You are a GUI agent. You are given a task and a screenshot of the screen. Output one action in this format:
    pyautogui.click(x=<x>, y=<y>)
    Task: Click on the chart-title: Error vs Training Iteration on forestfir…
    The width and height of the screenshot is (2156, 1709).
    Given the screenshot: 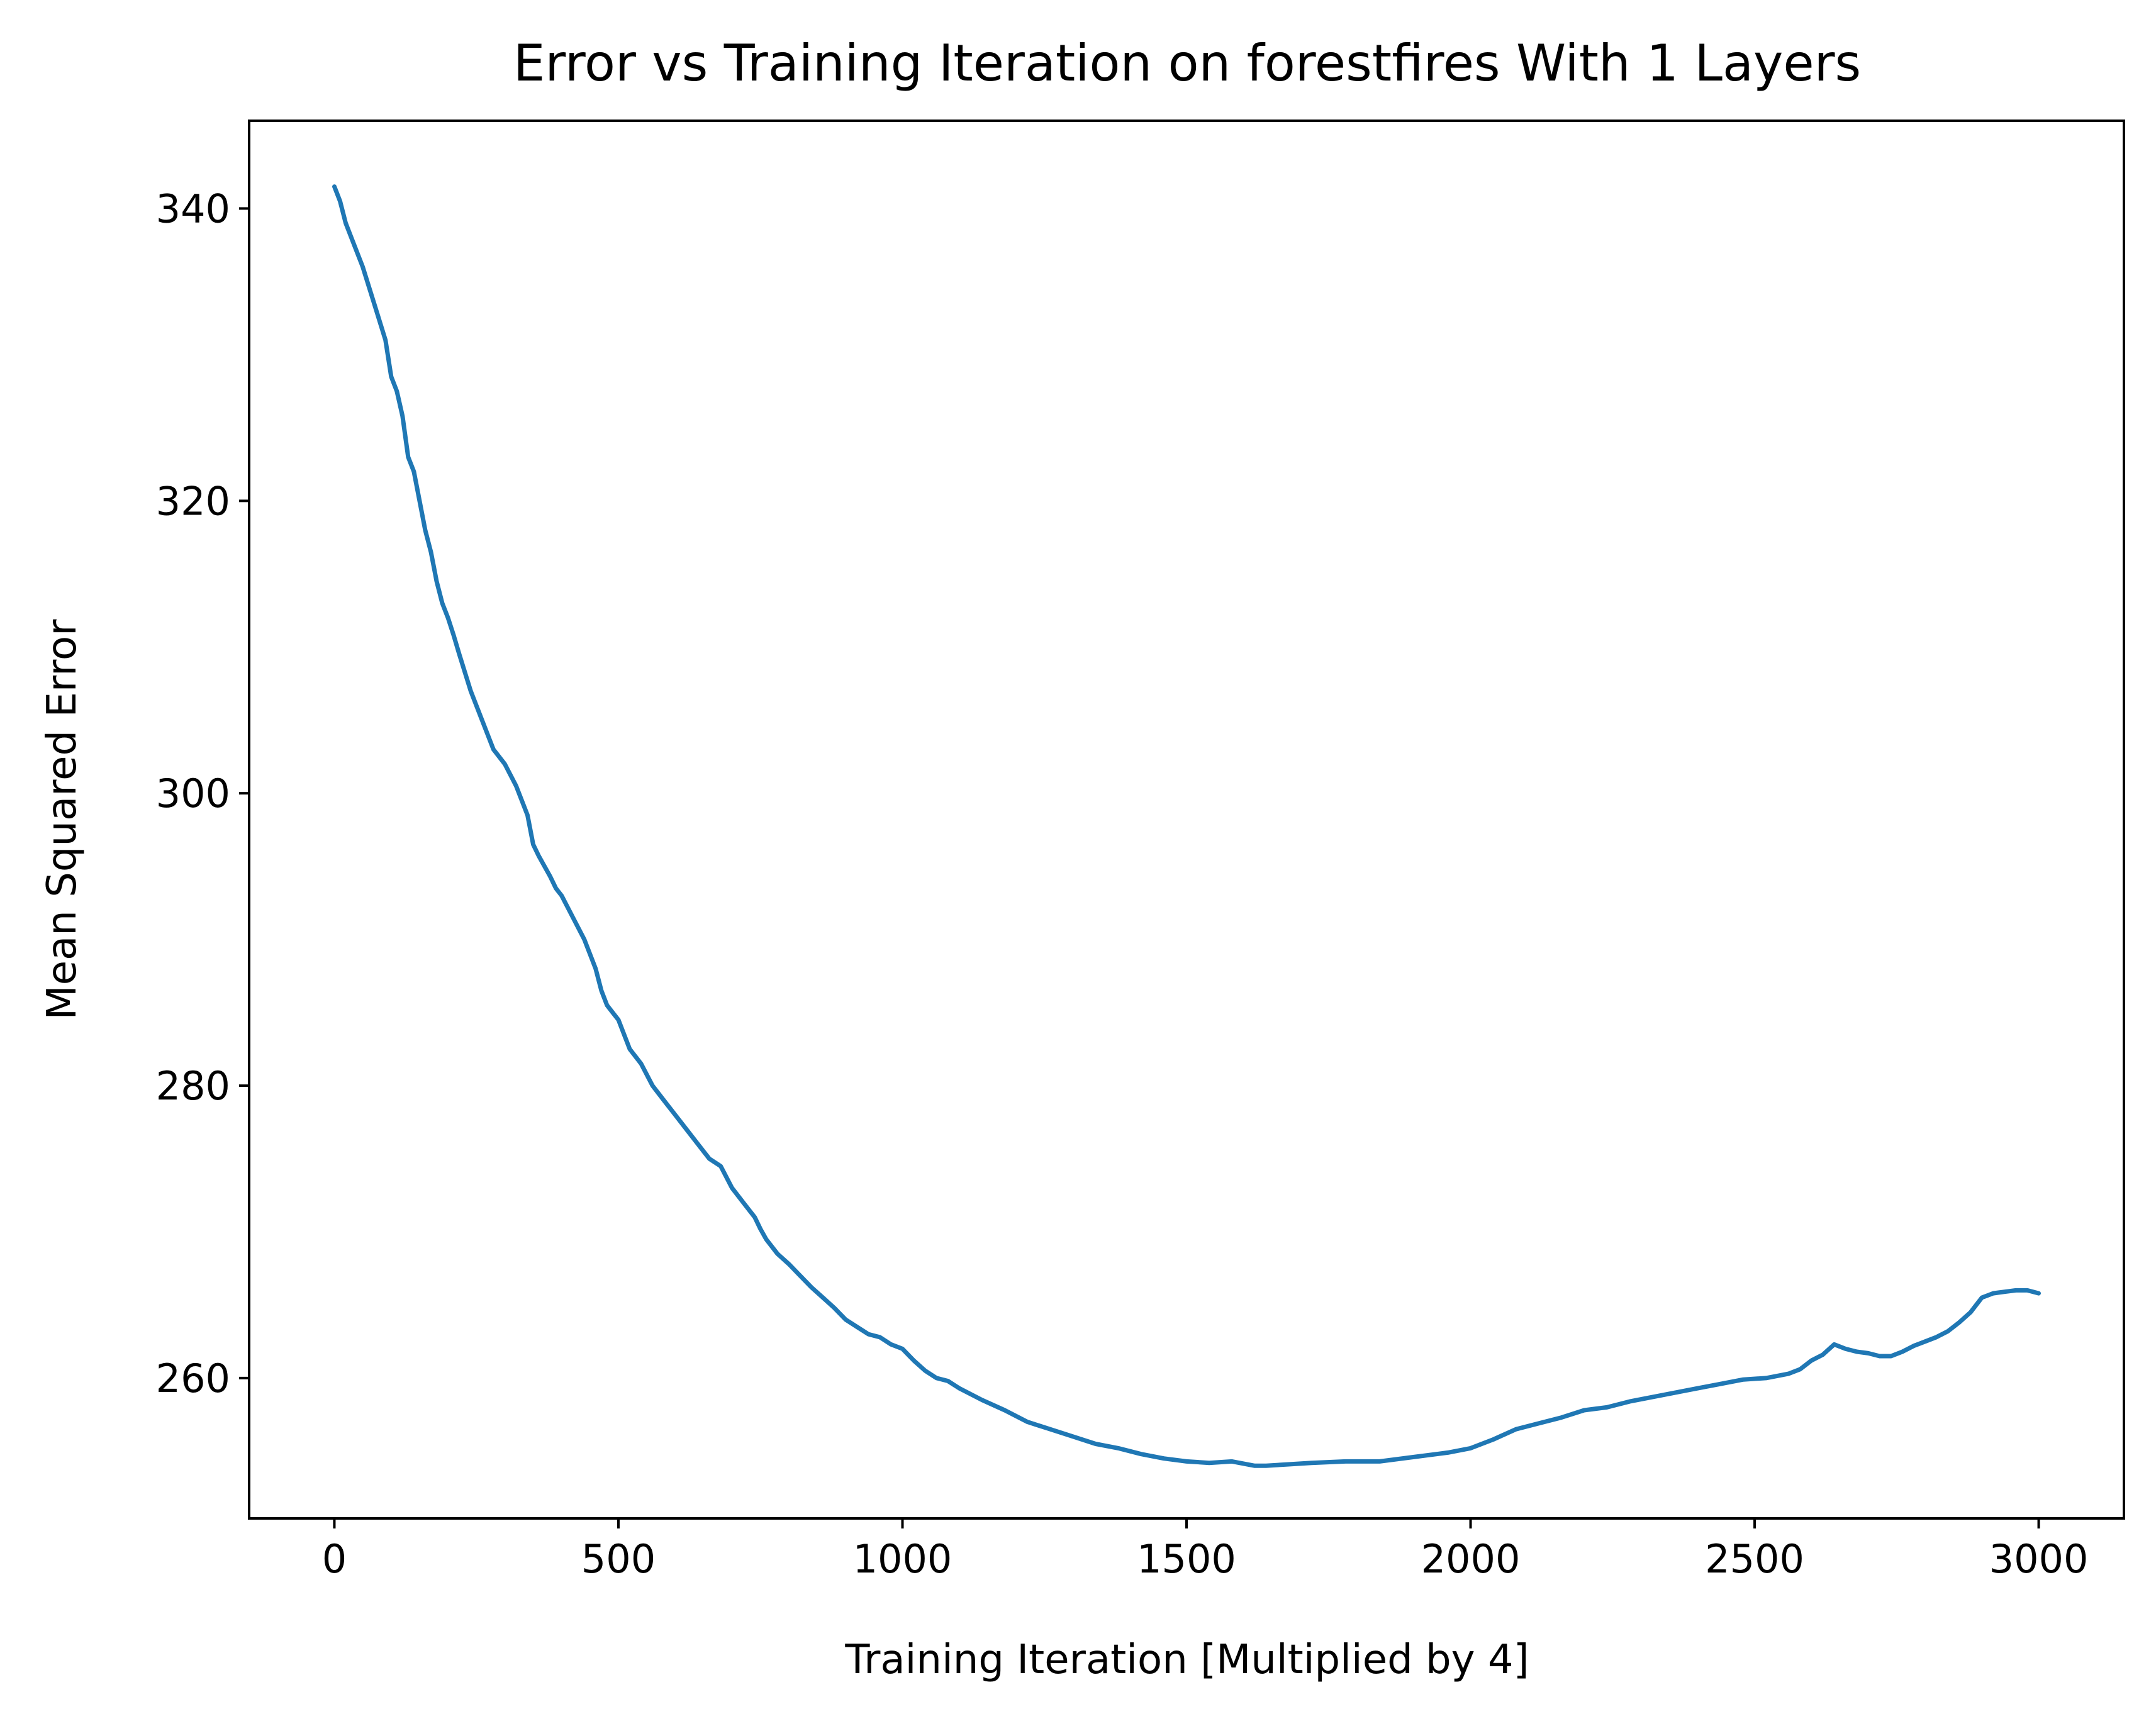 What is the action you would take?
    pyautogui.click(x=1187, y=63)
    